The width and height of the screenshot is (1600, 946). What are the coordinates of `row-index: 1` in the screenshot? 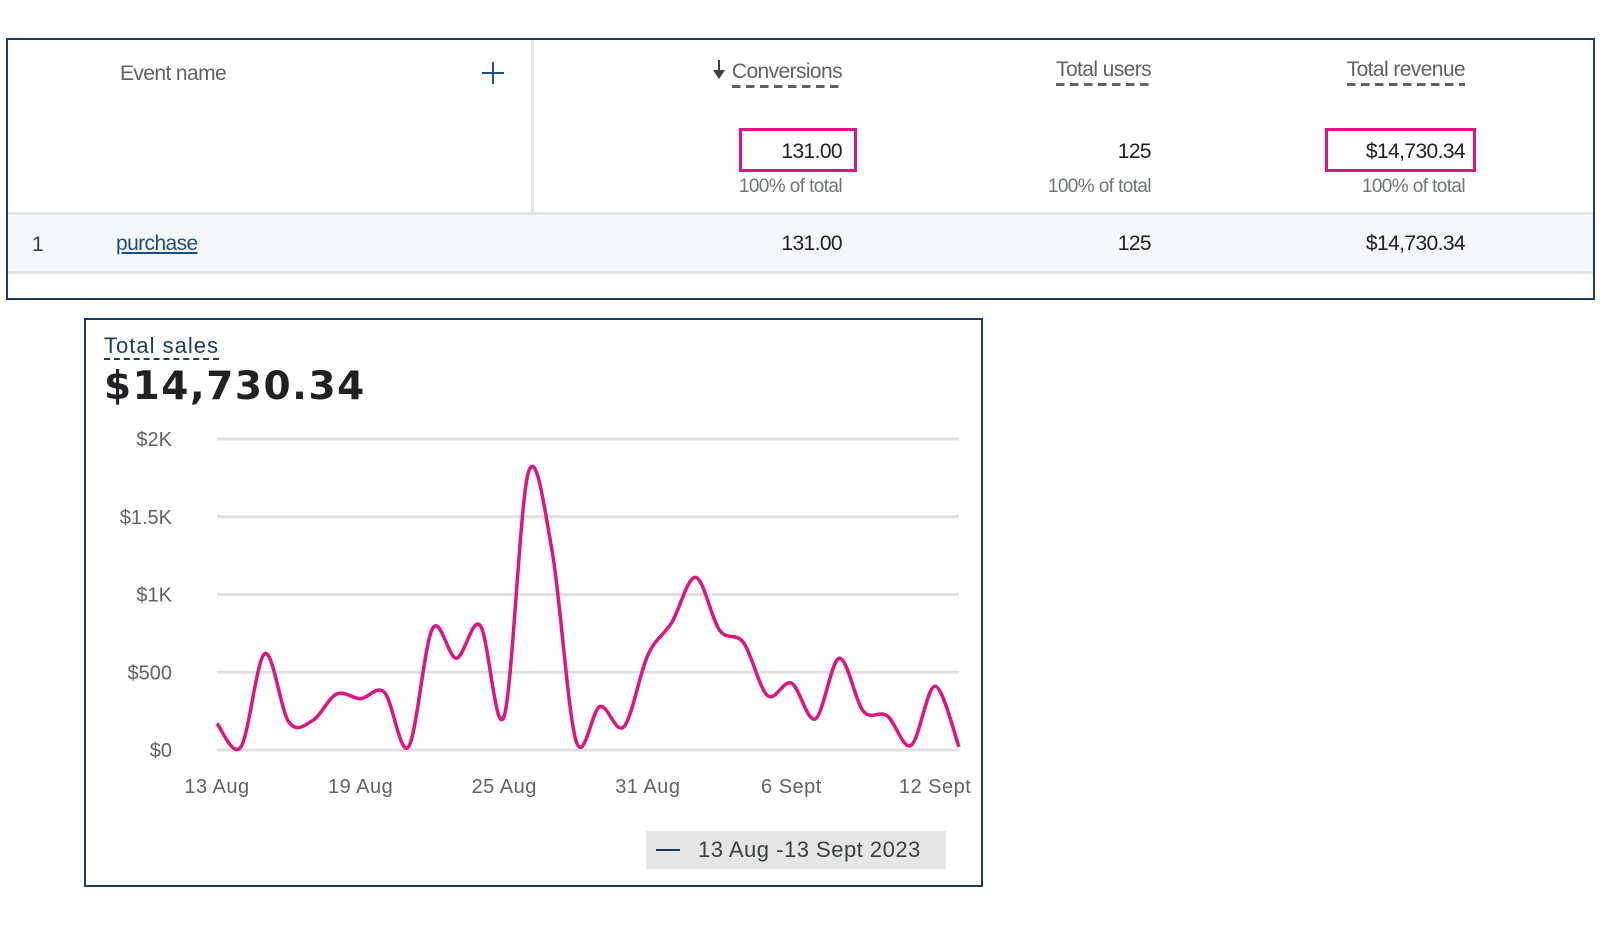 It's located at (38, 244).